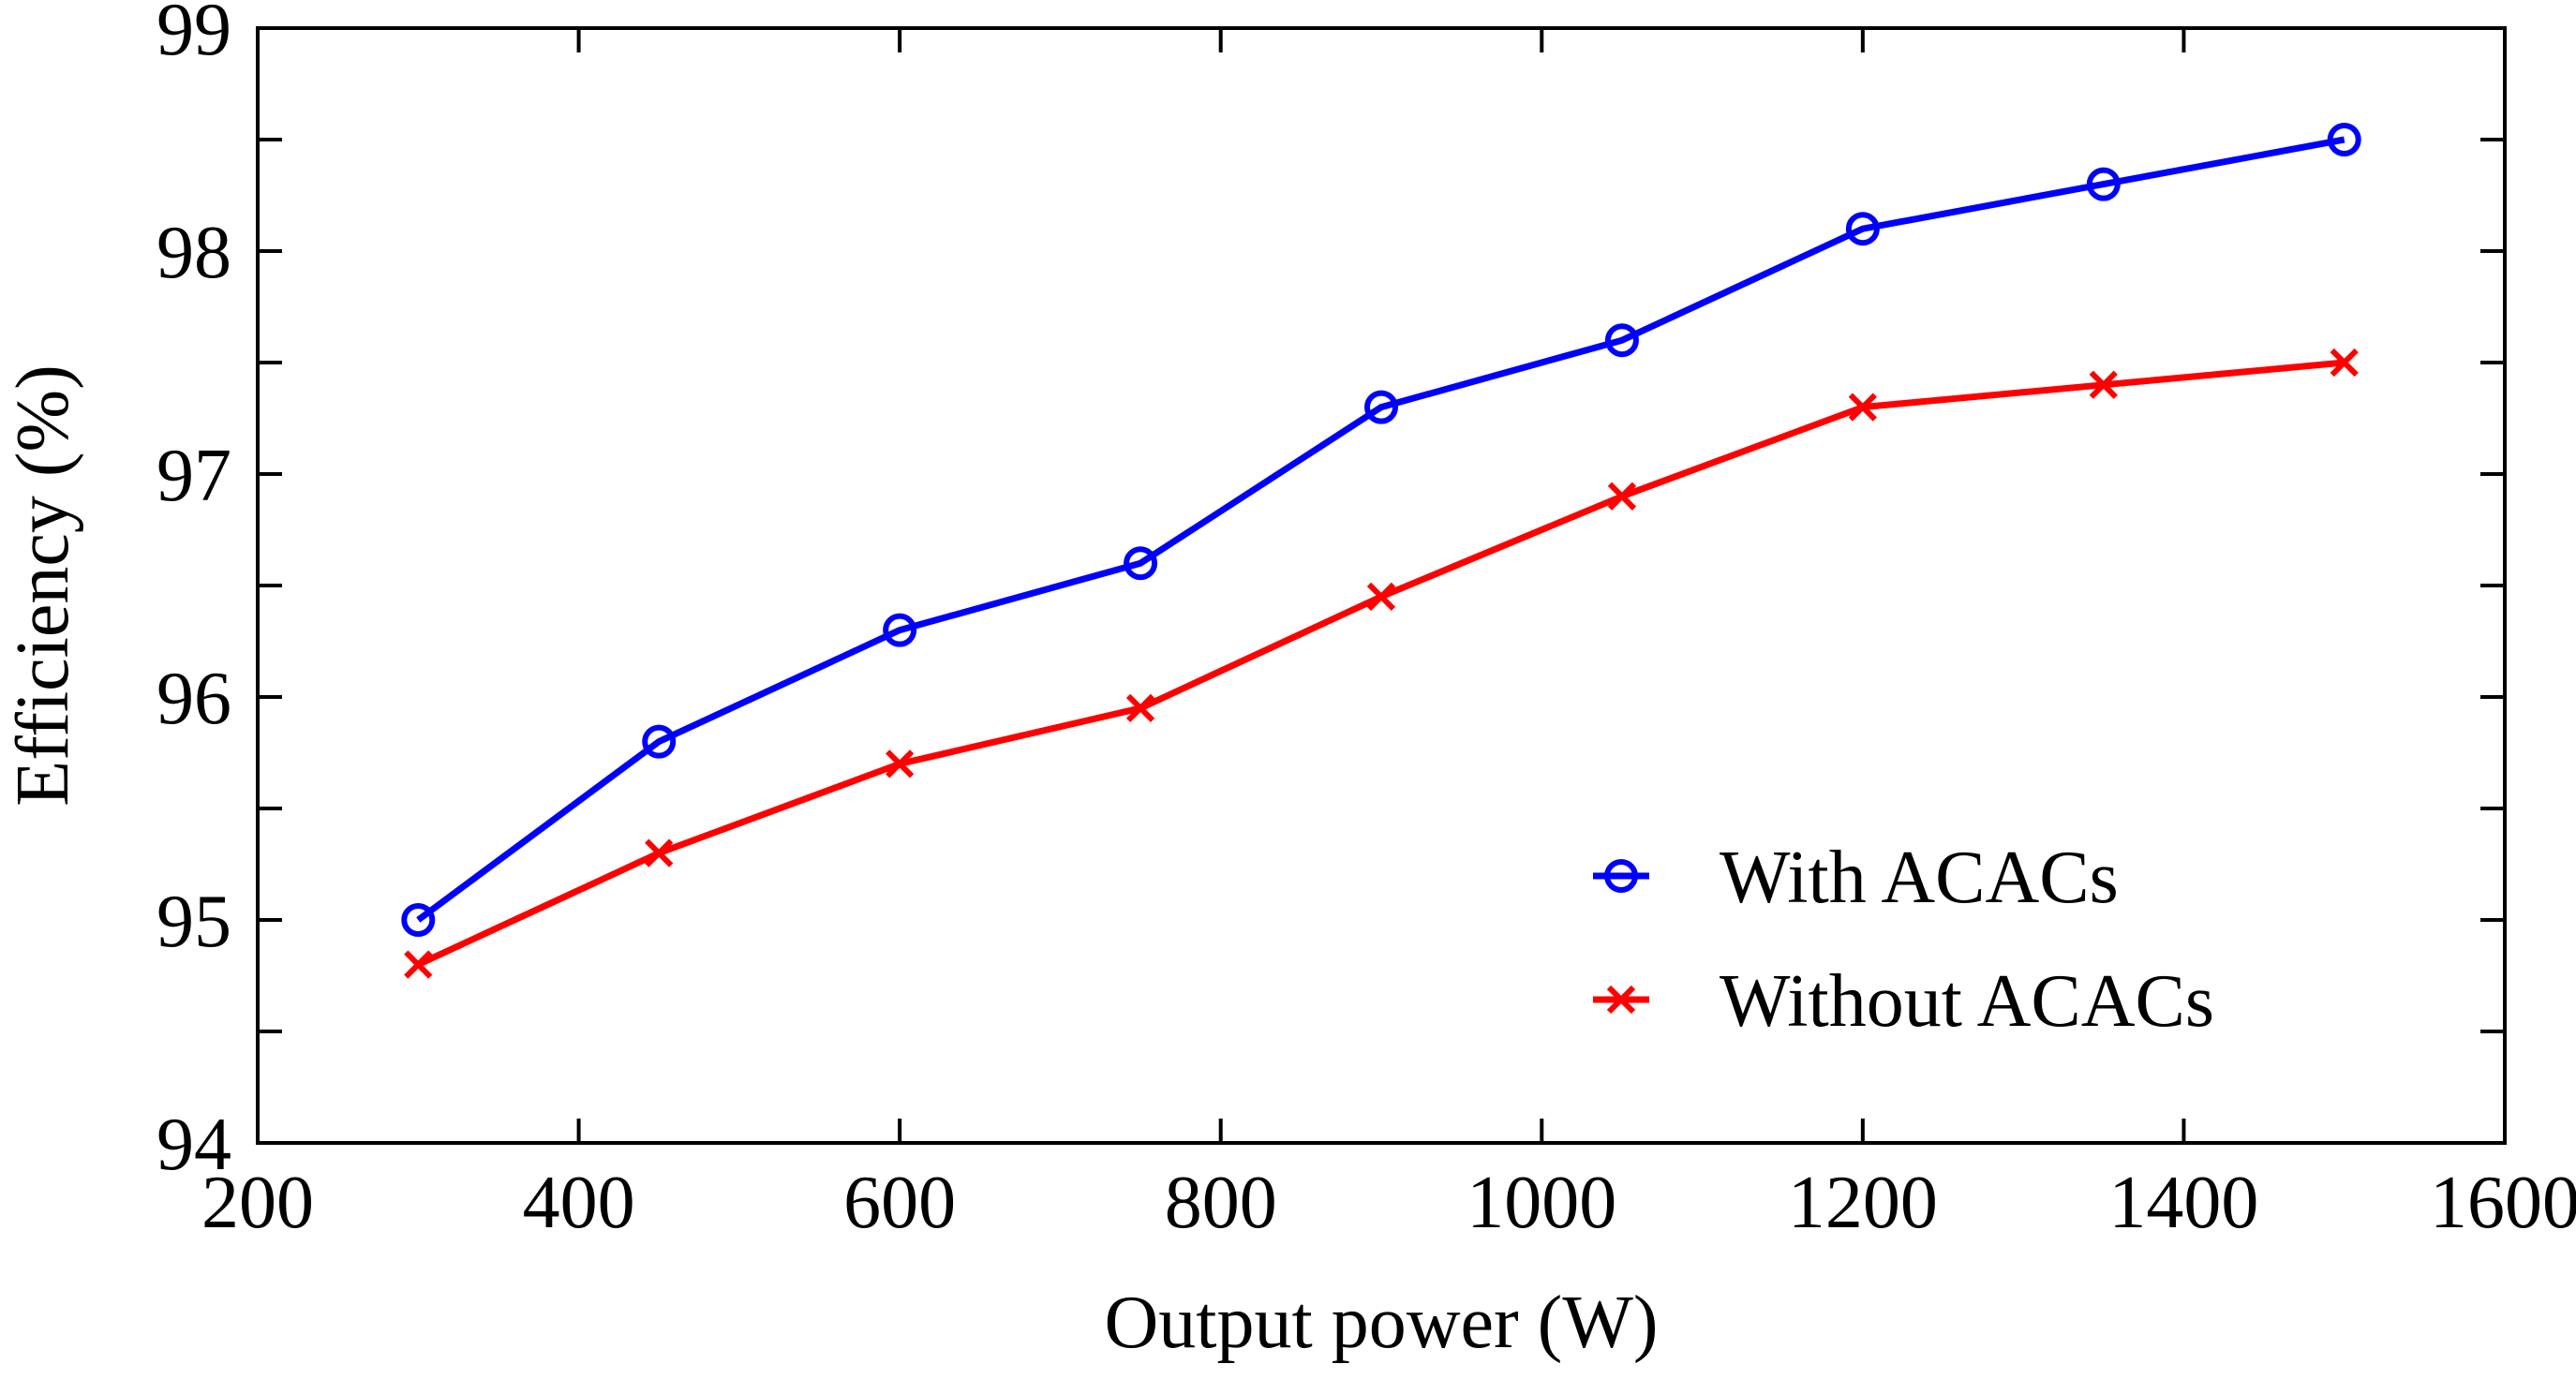 Image resolution: width=2576 pixels, height=1379 pixels. Describe the element at coordinates (579, 1203) in the screenshot. I see `x-tick-label: 400` at that location.